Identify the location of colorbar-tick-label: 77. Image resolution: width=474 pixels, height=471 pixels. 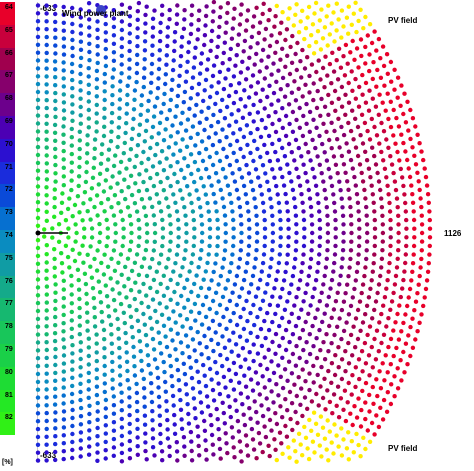
(9, 304).